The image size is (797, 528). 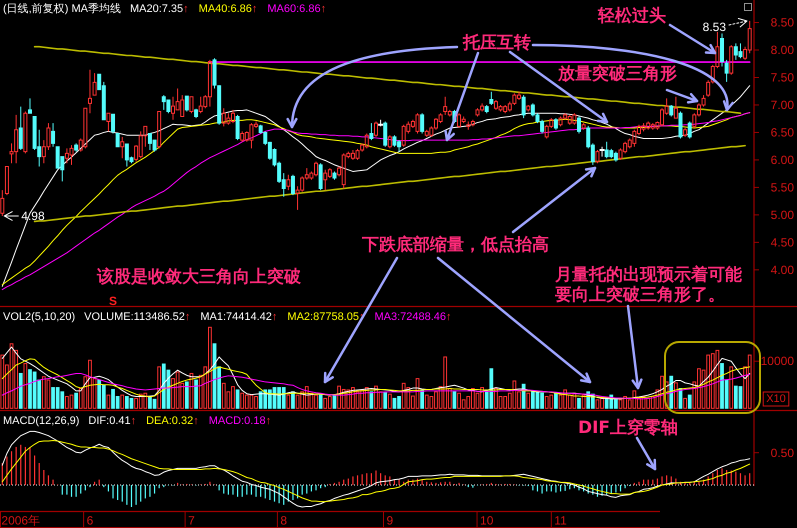 What do you see at coordinates (782, 159) in the screenshot?
I see `y-tick-label: 6.00` at bounding box center [782, 159].